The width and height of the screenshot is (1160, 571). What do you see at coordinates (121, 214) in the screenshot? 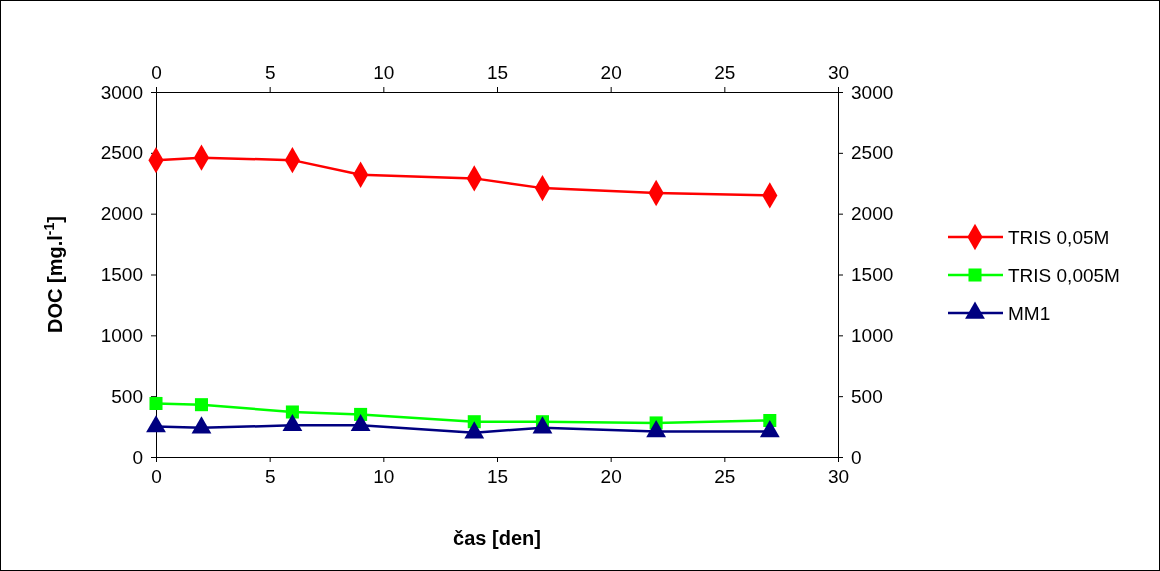
I see `y-tick-label: 2000` at bounding box center [121, 214].